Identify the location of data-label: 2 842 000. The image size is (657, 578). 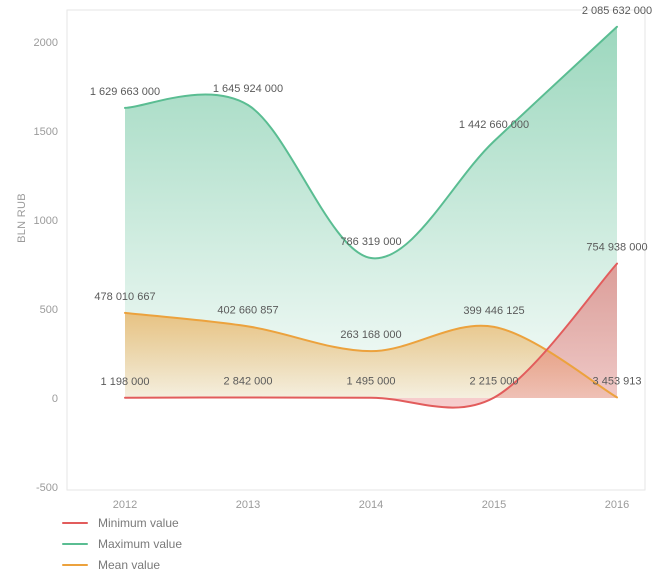
(248, 381).